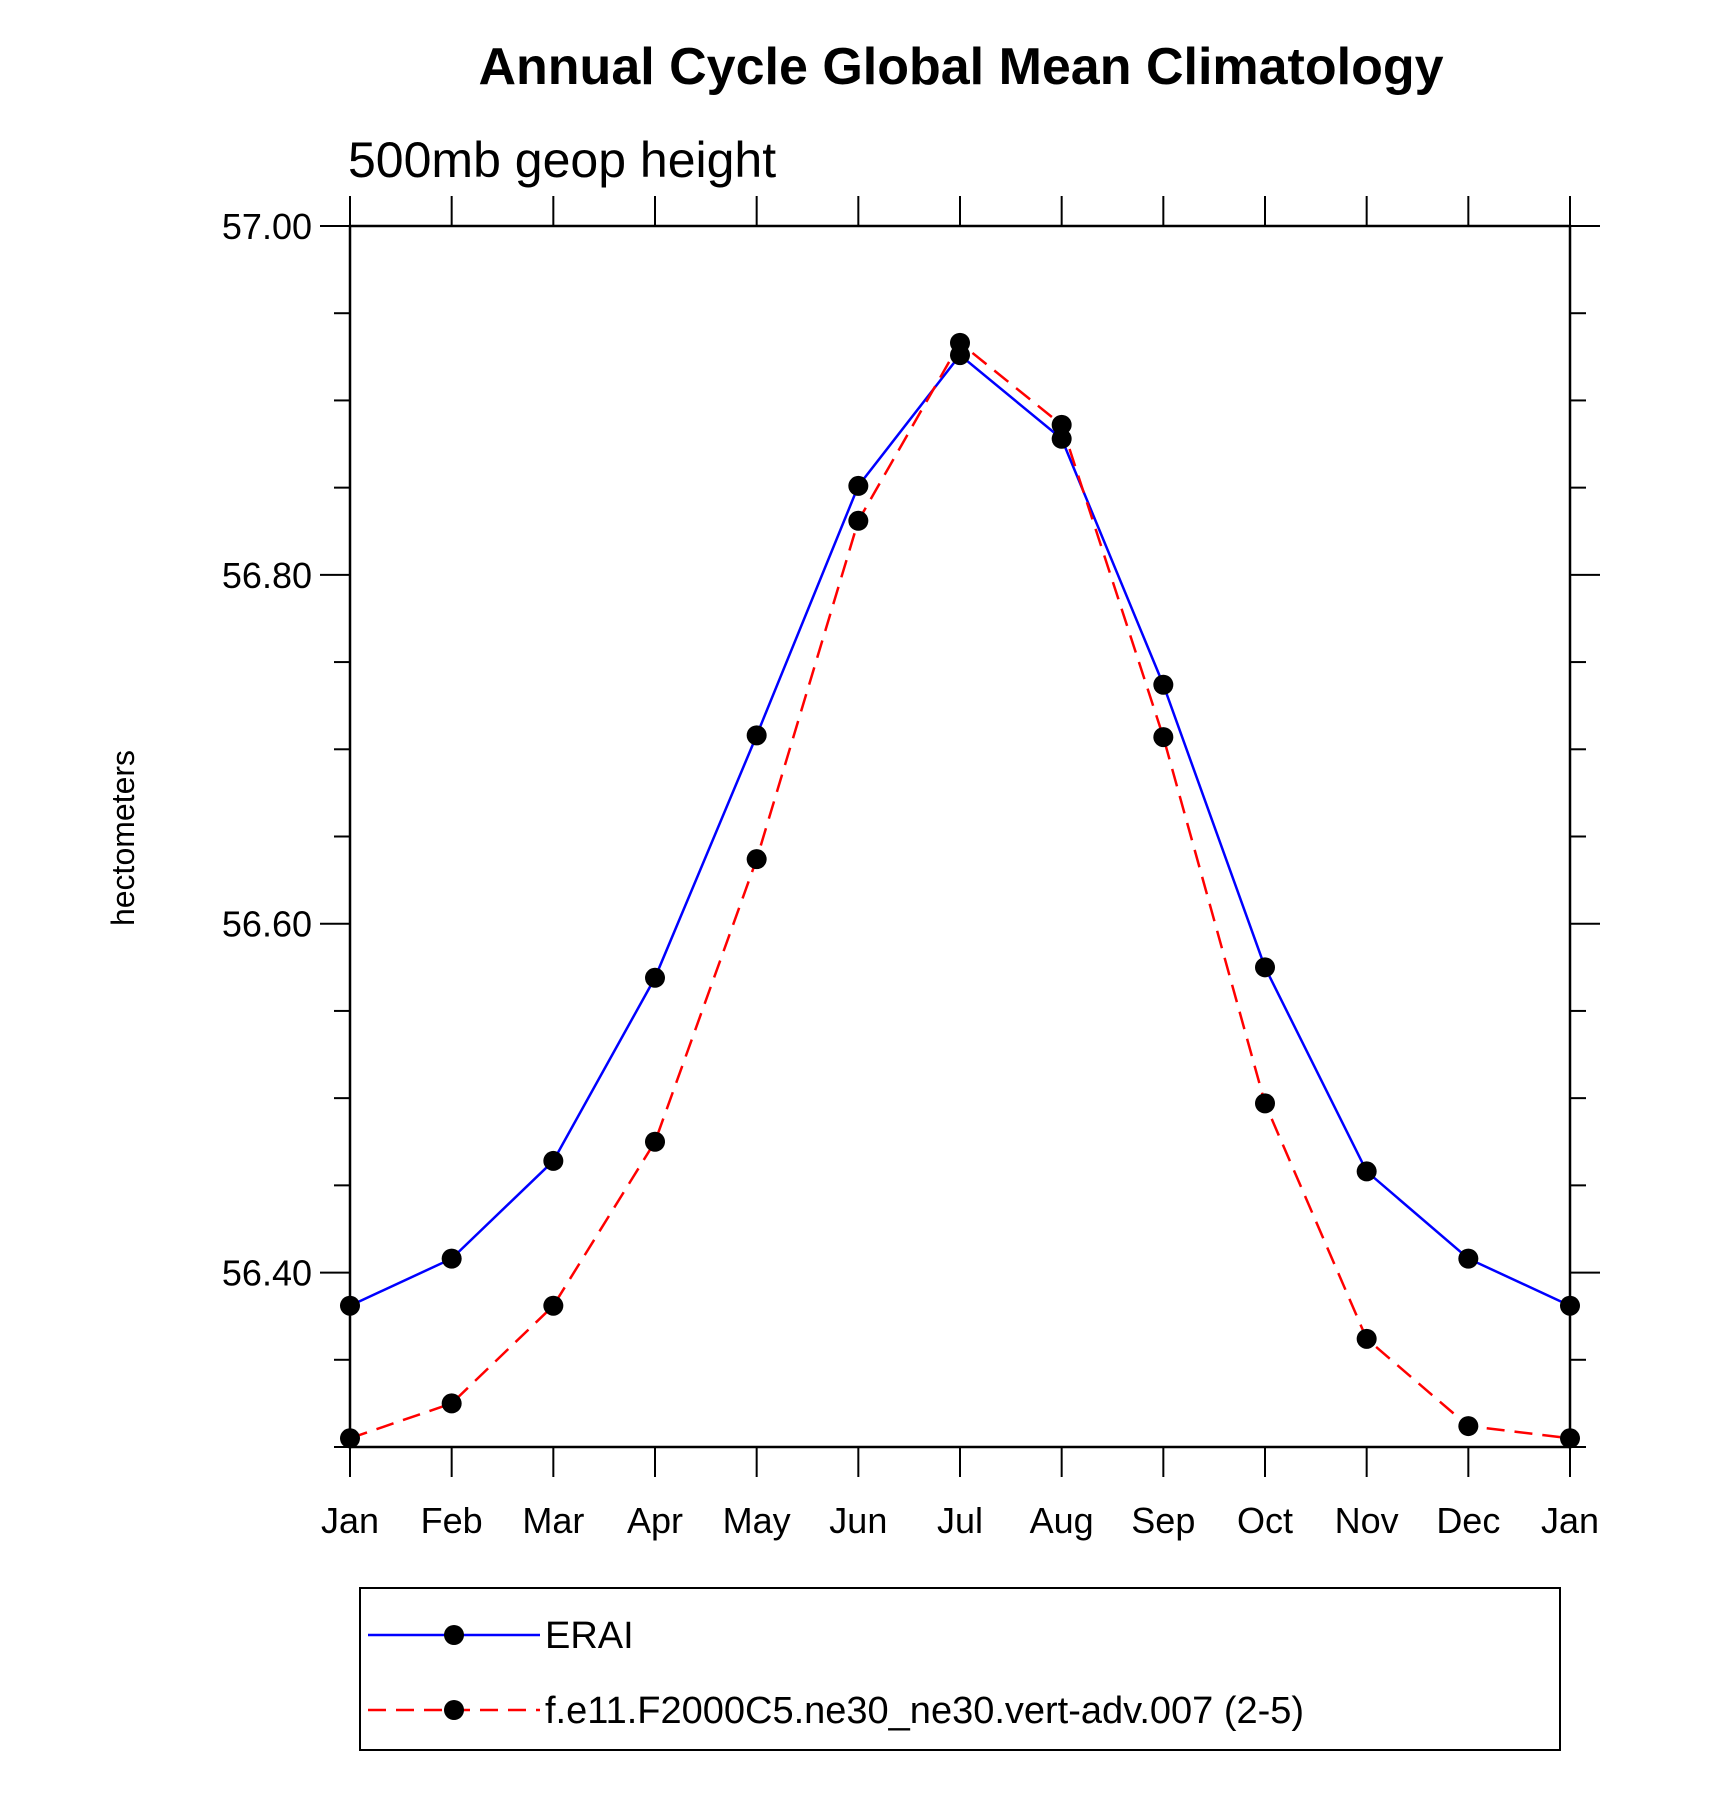 Image resolution: width=1710 pixels, height=1797 pixels. I want to click on x-tick-label: Oct, so click(1265, 1520).